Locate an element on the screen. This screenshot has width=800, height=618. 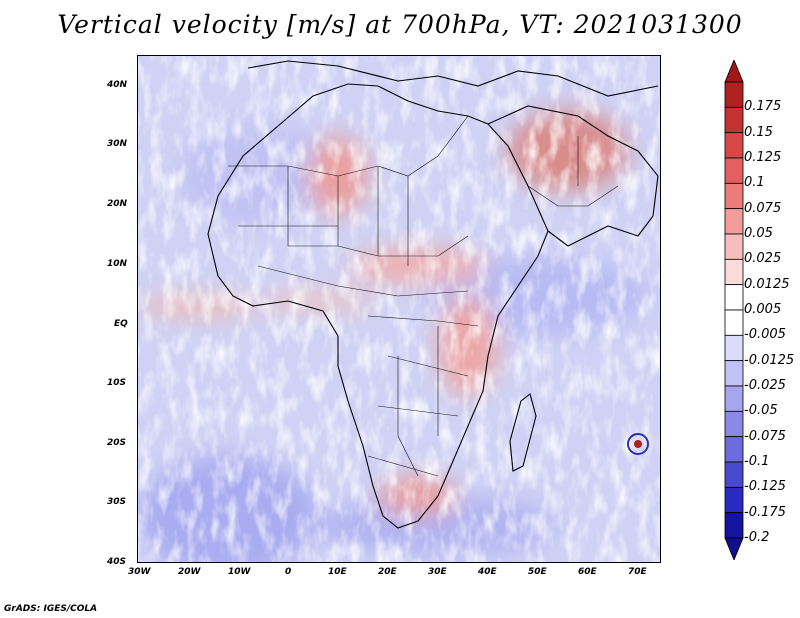
lat-label: EQ is located at coordinates (121, 324).